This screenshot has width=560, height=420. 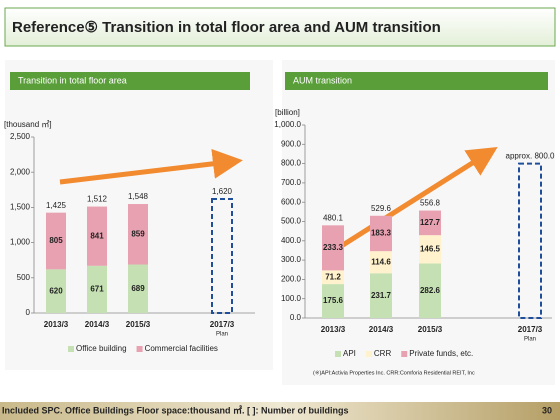 I want to click on value-label: 841, so click(x=97, y=235).